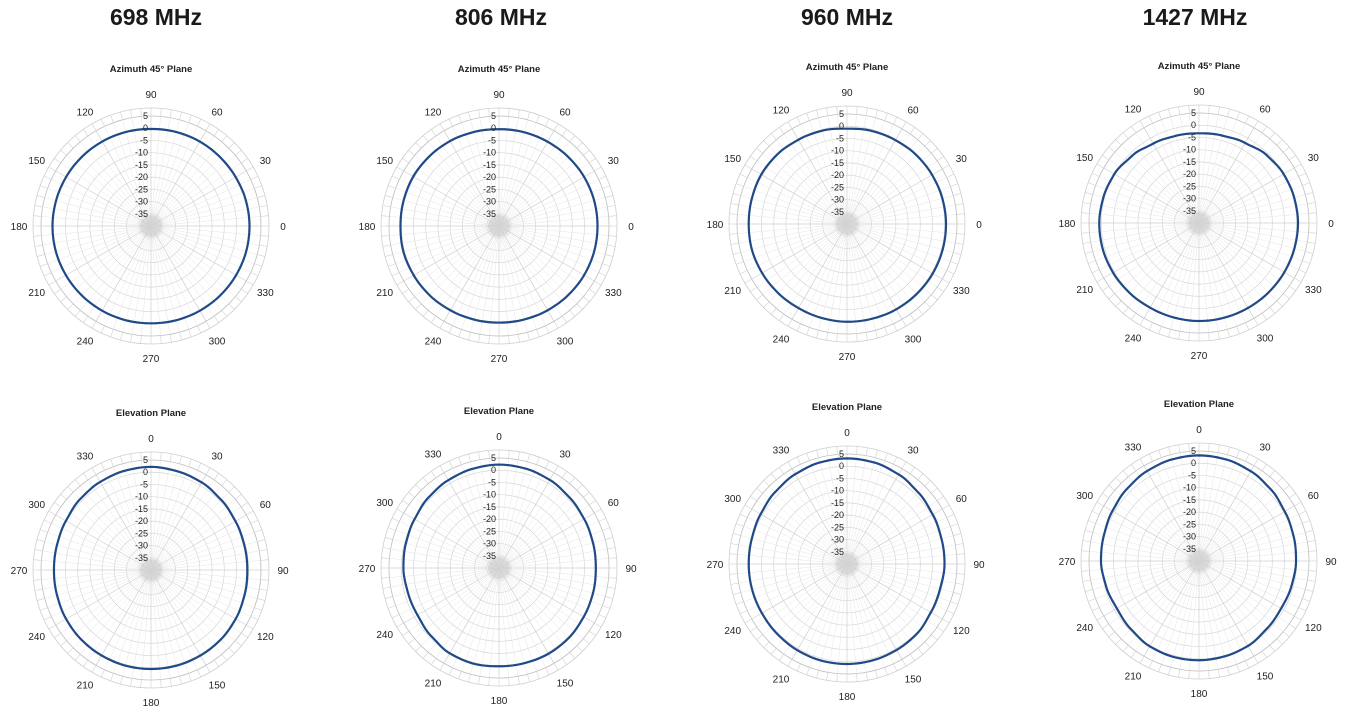 Image resolution: width=1355 pixels, height=719 pixels. I want to click on radial-tick-label: -30, so click(837, 540).